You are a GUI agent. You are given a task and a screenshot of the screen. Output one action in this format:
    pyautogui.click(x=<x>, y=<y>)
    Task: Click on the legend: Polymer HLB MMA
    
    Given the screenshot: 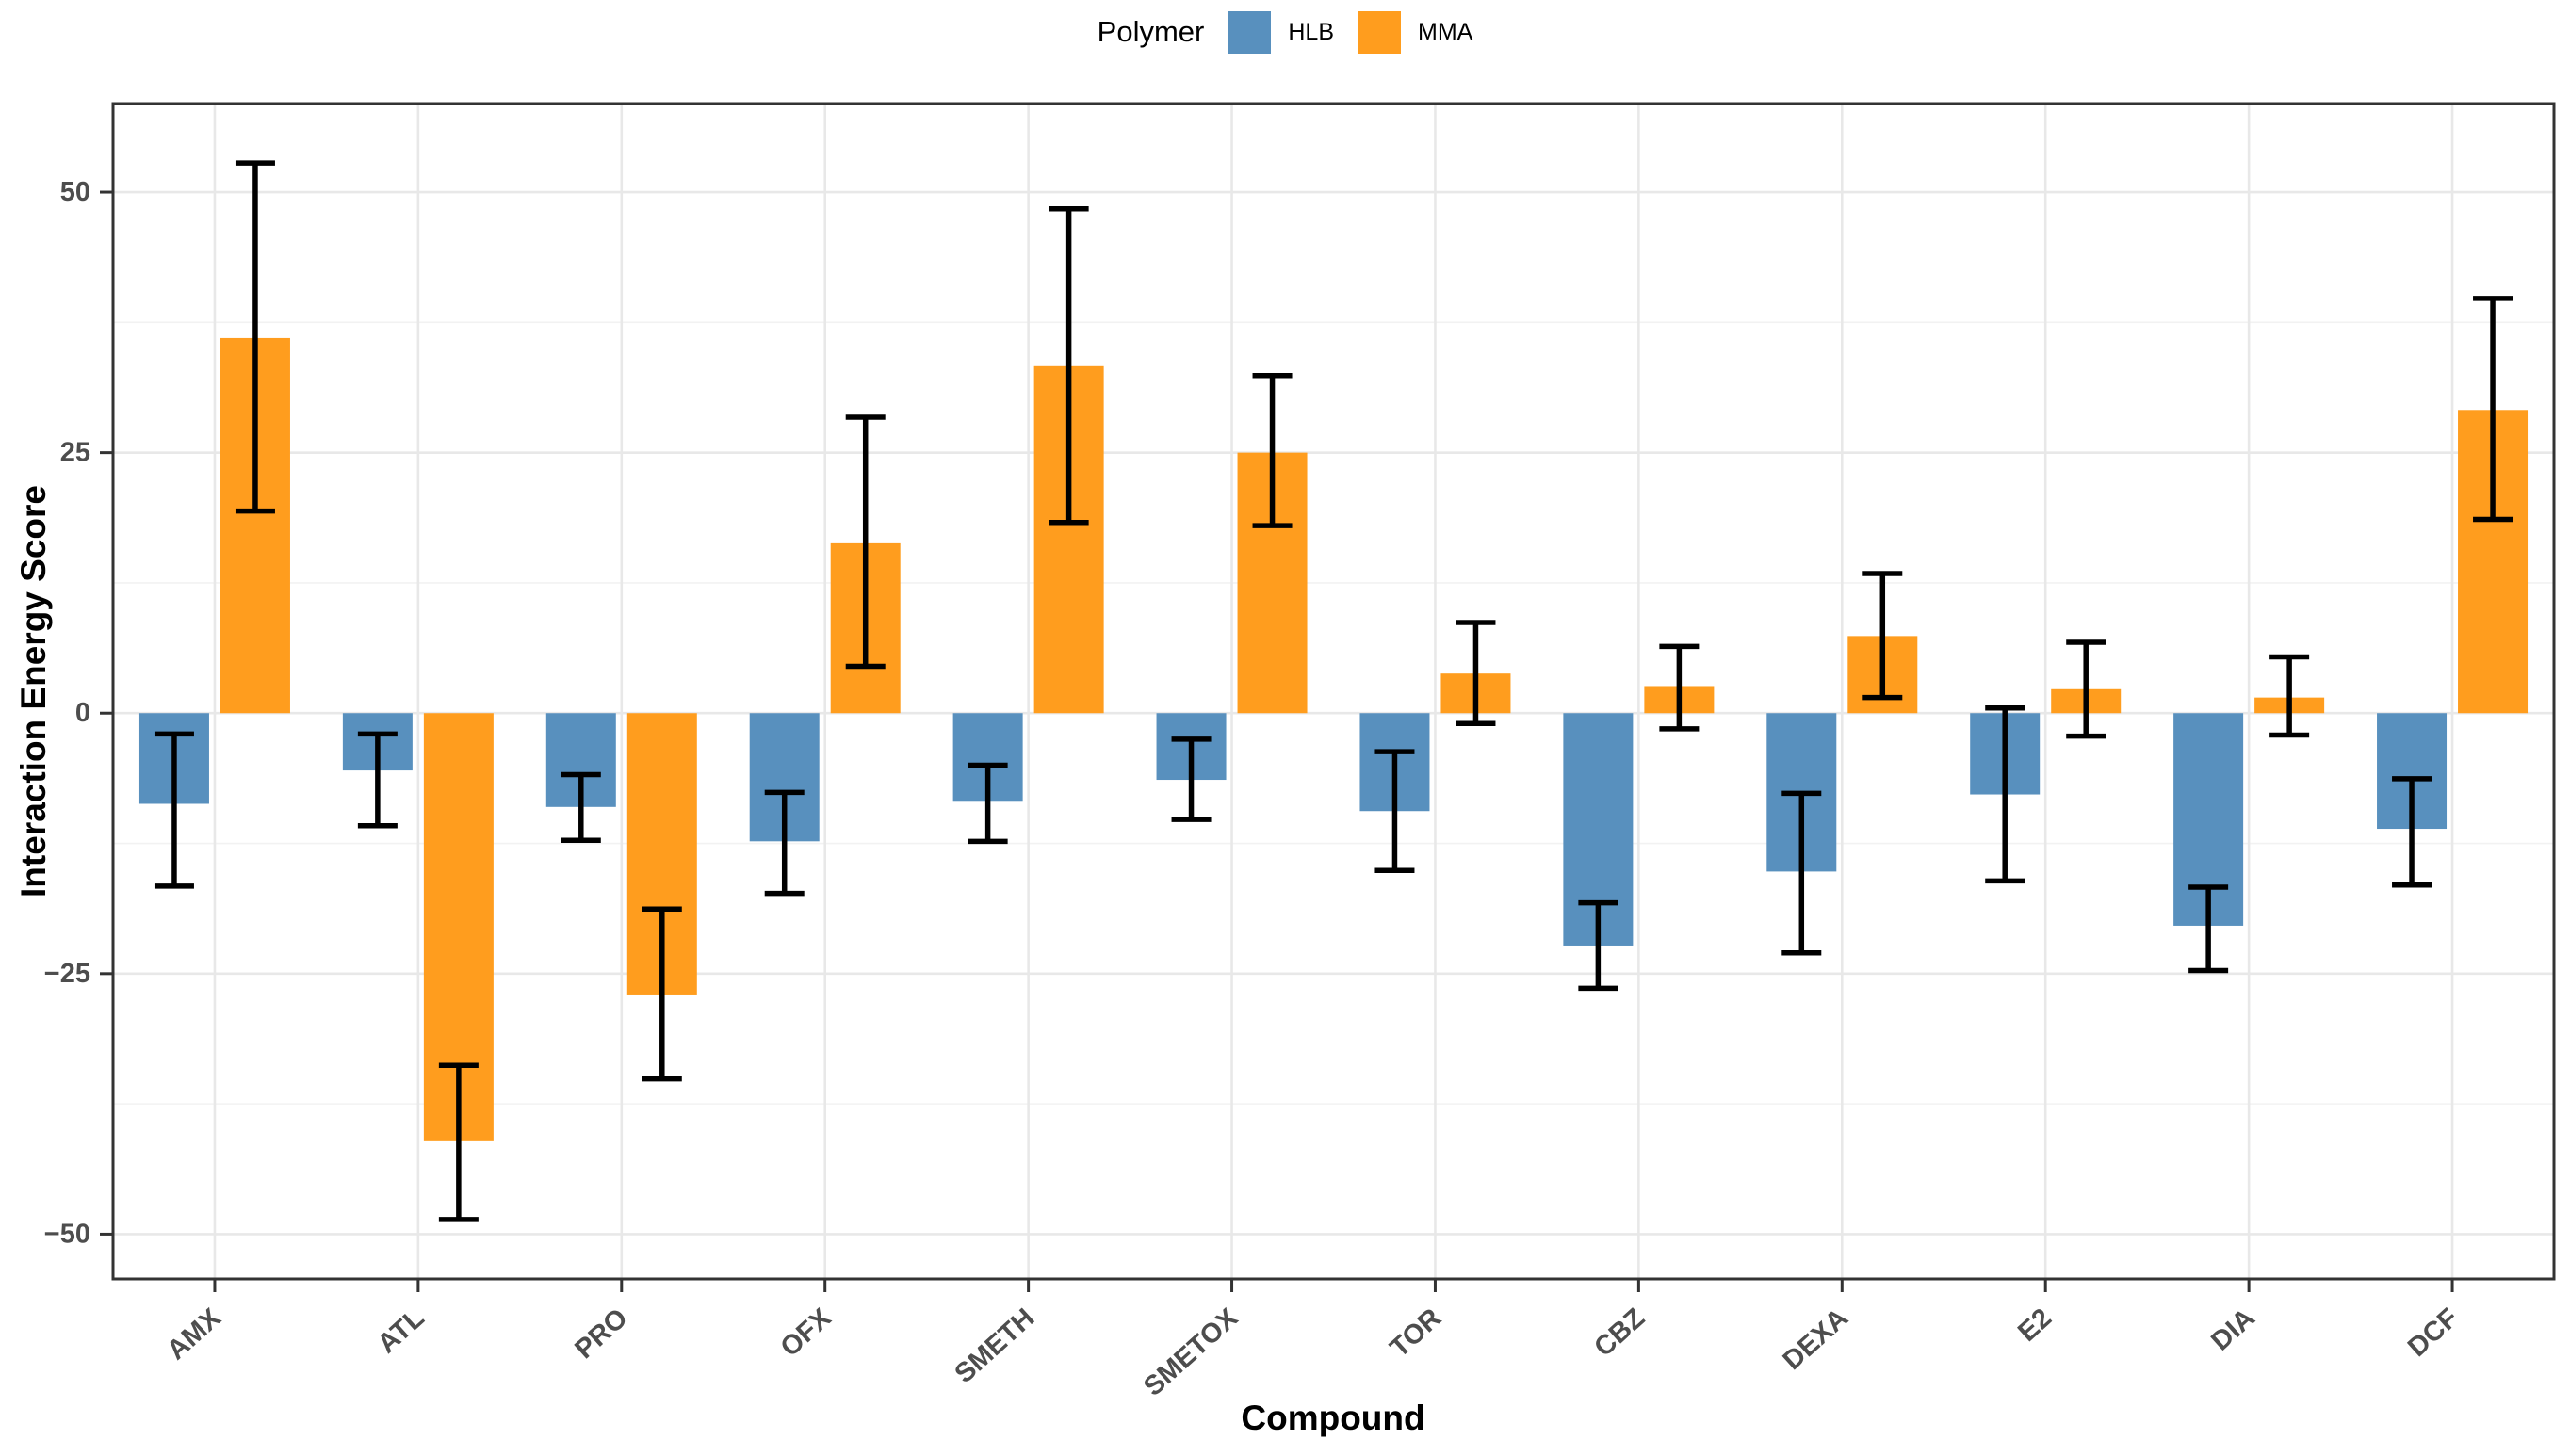 What is the action you would take?
    pyautogui.click(x=1285, y=32)
    